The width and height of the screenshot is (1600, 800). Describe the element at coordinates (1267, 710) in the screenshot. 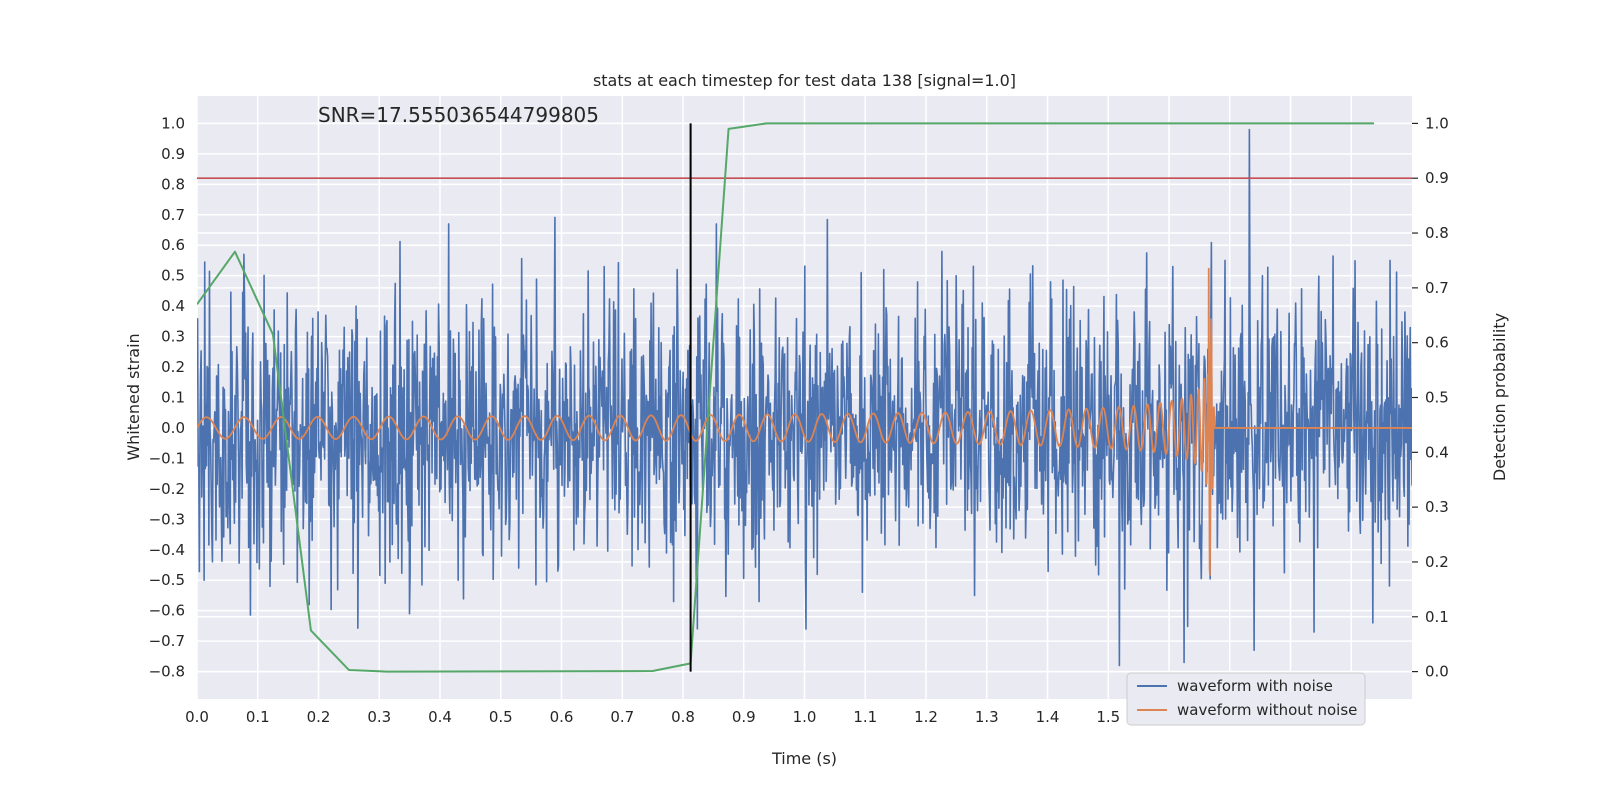

I see `legend-label-clean: waveform without noise` at that location.